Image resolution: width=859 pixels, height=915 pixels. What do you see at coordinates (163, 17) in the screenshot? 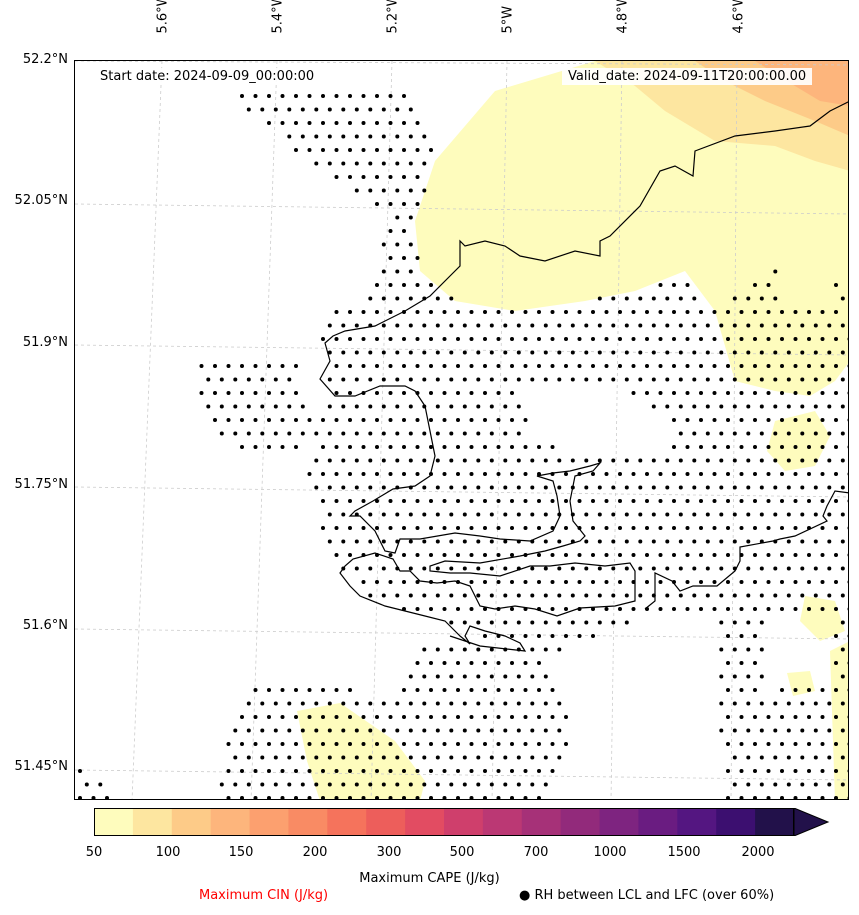
I see `lon-label: 5.6°W` at bounding box center [163, 17].